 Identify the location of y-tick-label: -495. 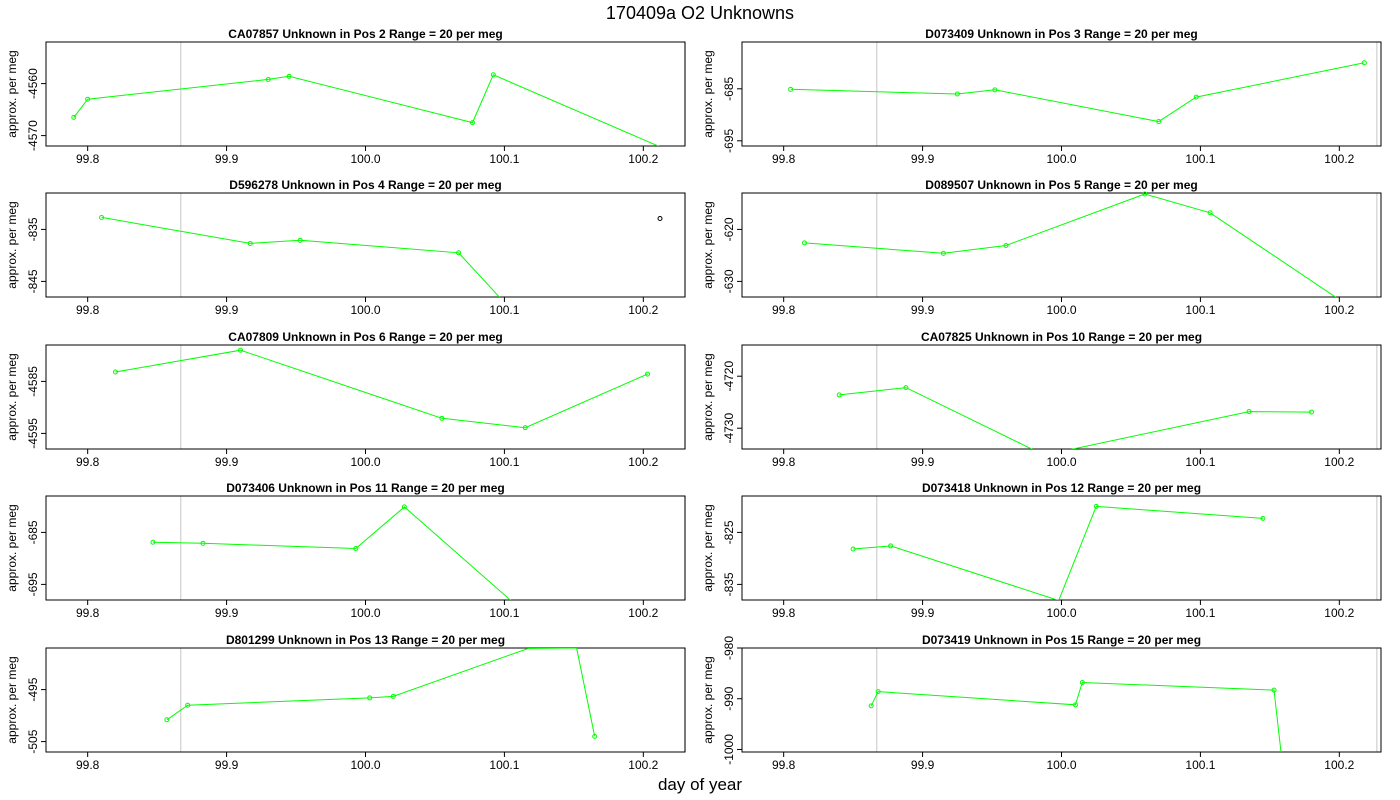
(33, 689).